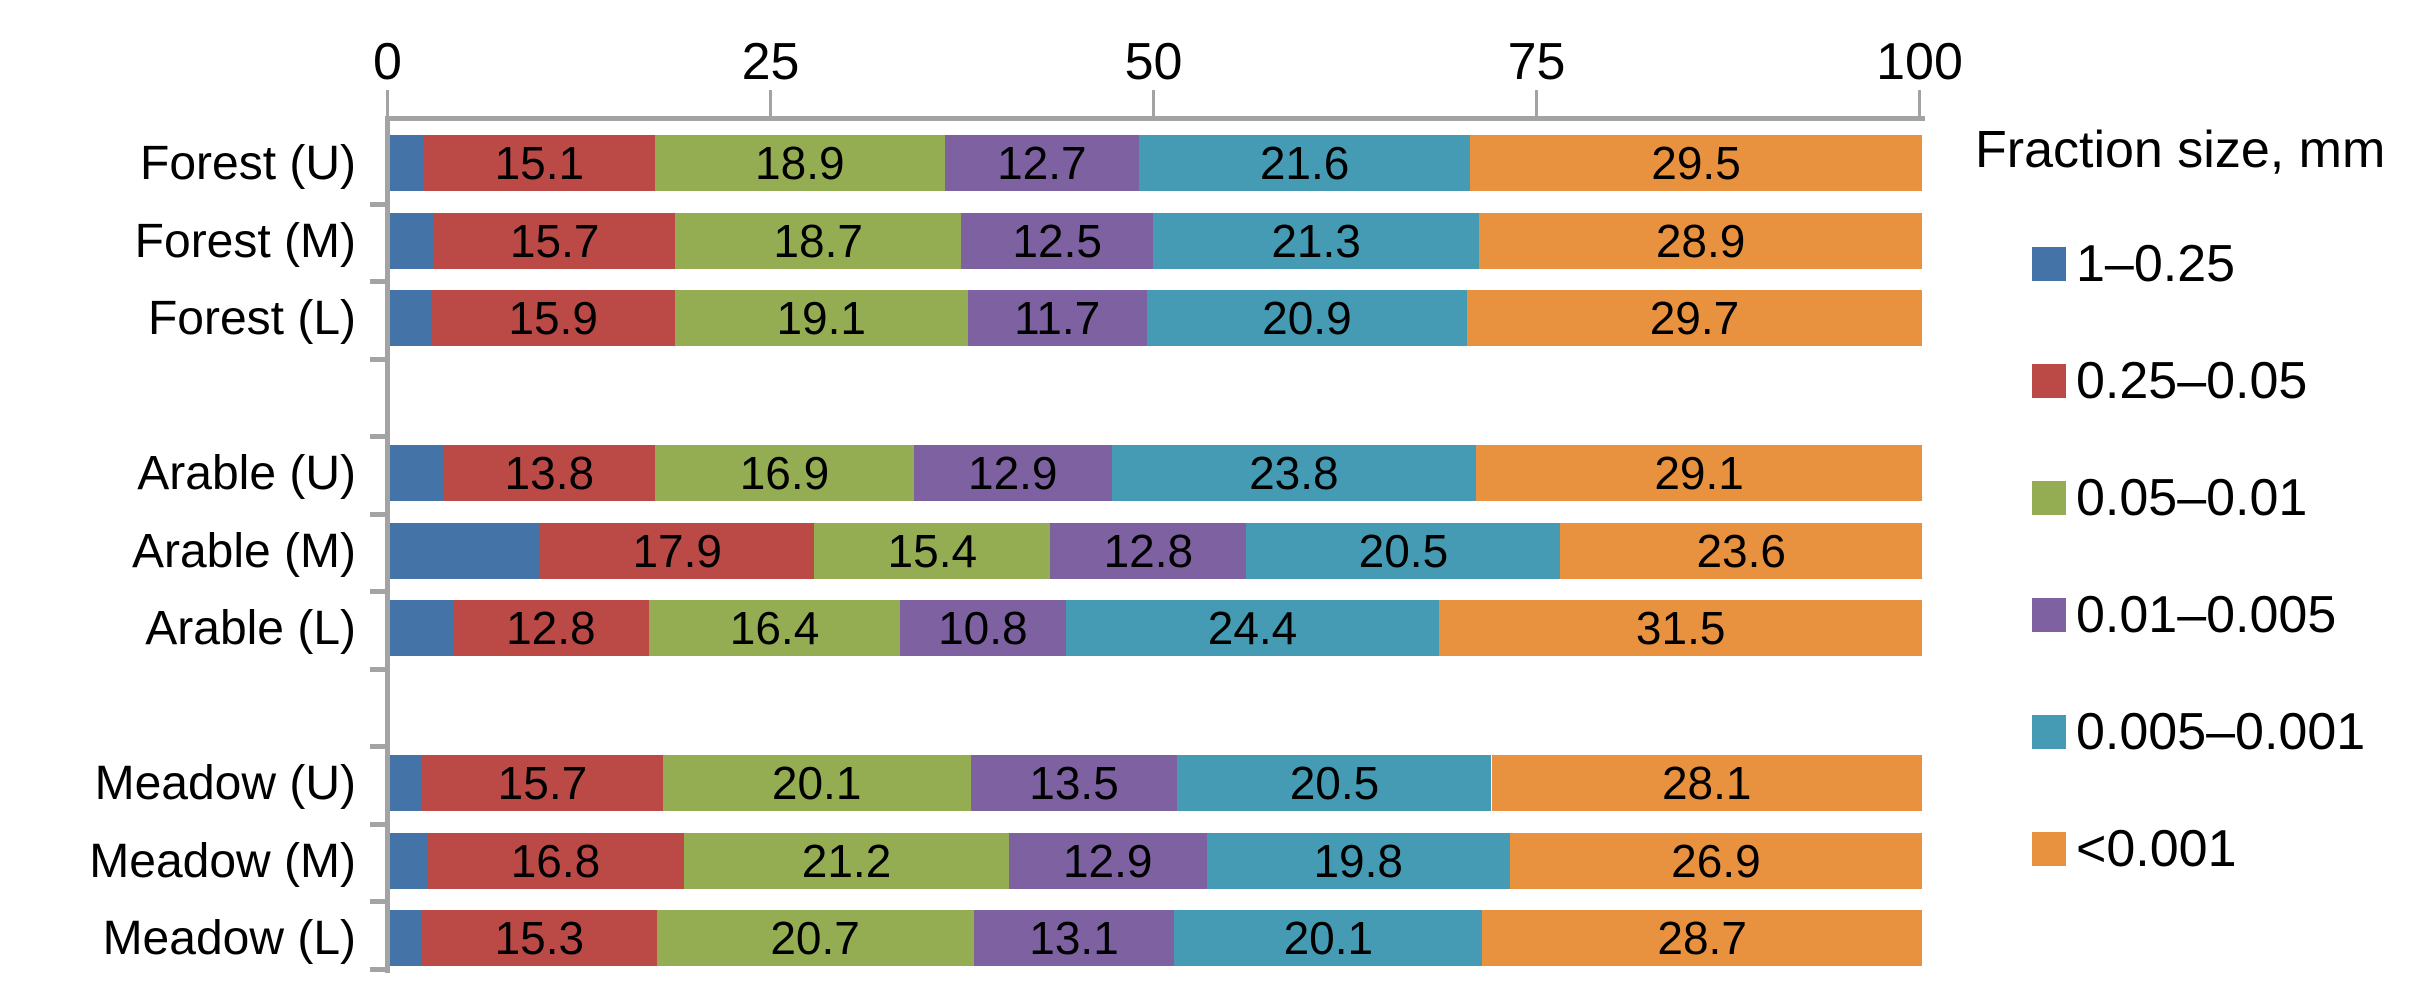 This screenshot has width=2430, height=989. I want to click on y-axis-line, so click(387, 544).